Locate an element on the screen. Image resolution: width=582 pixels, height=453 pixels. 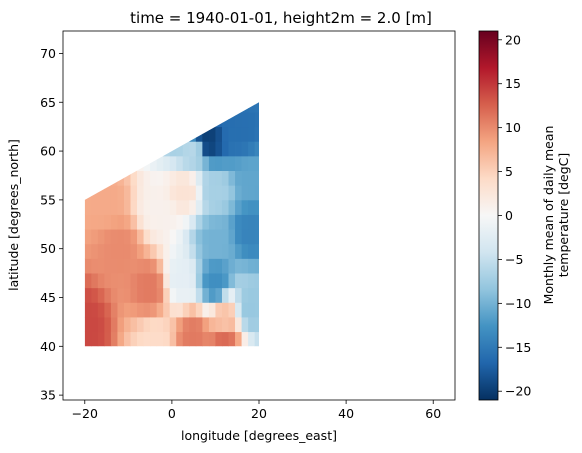
x-tick-label: 20 is located at coordinates (259, 413).